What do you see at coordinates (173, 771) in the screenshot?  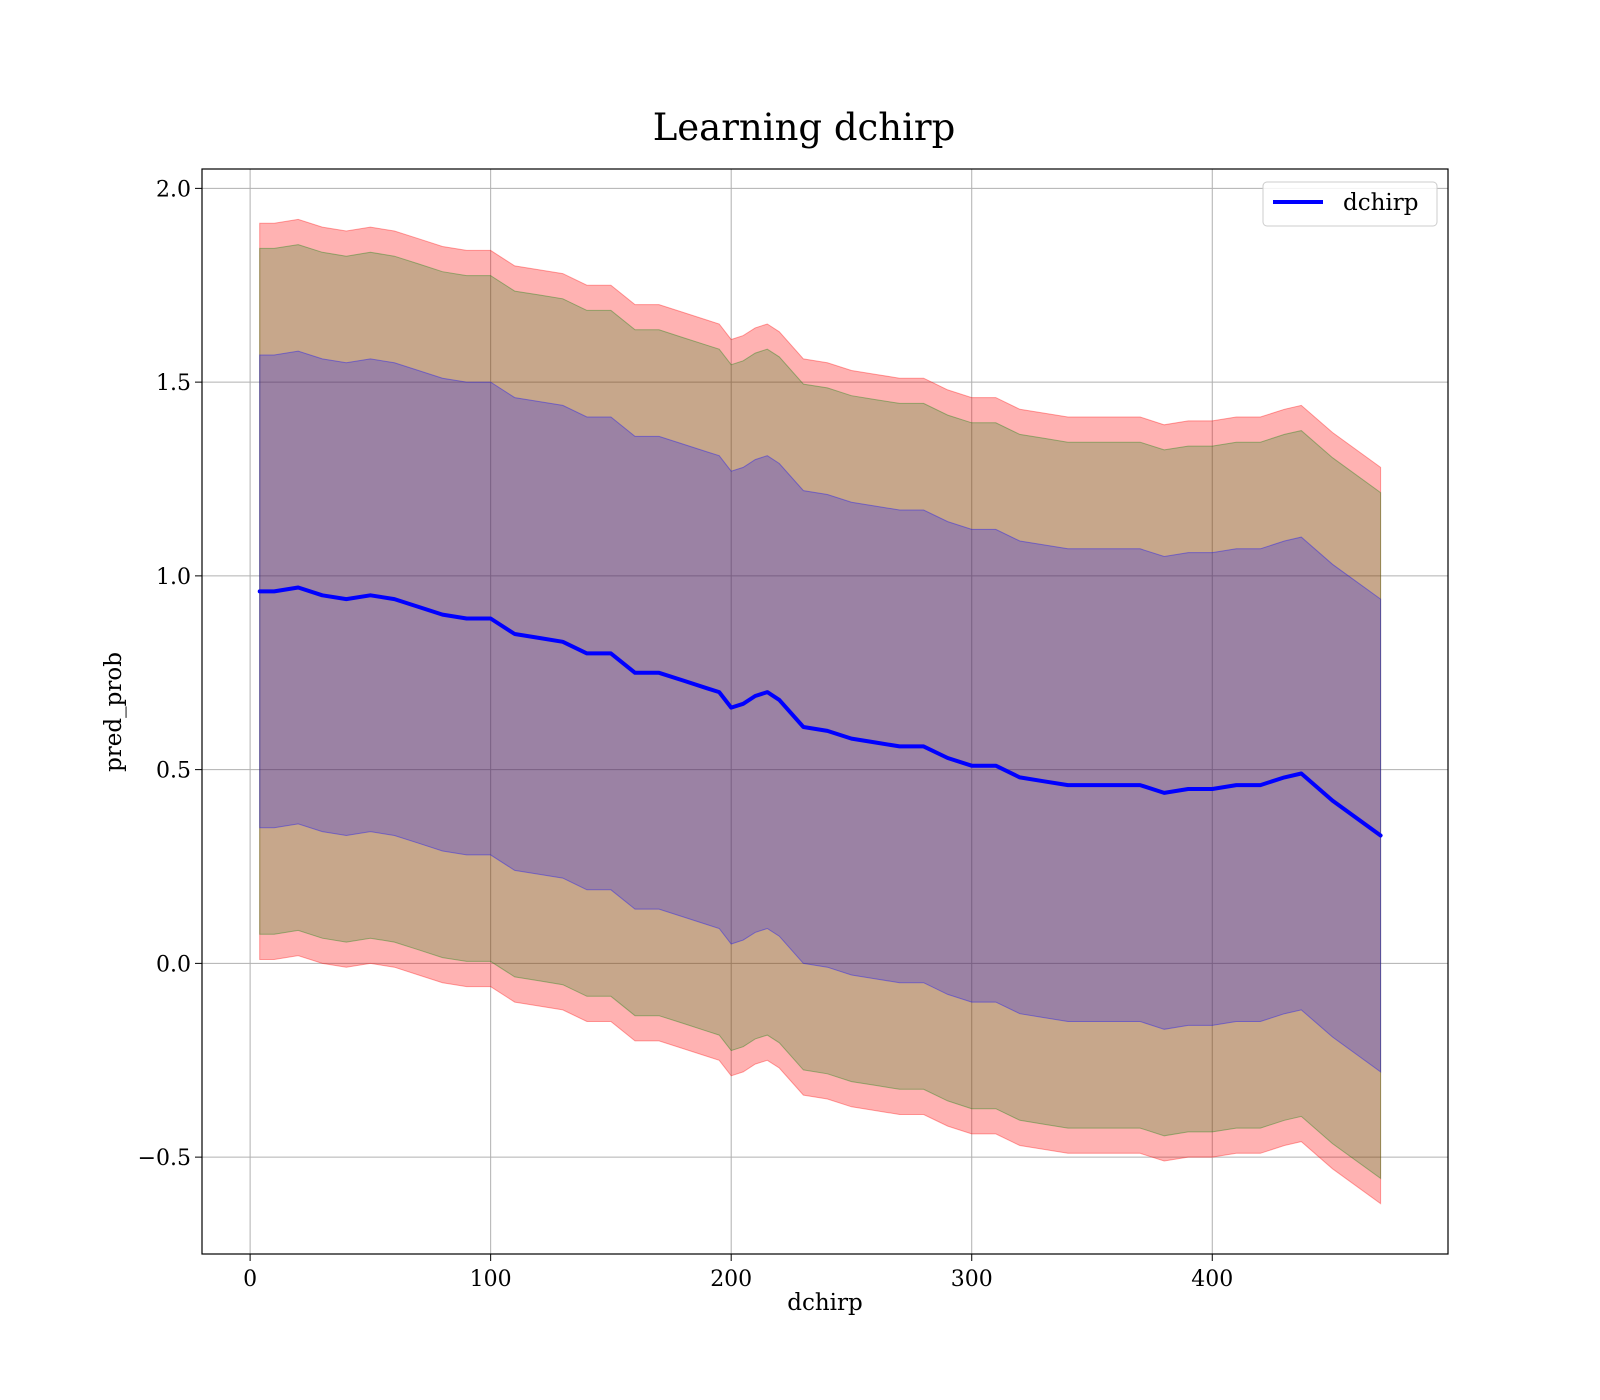 I see `y-tick-label: 0.5` at bounding box center [173, 771].